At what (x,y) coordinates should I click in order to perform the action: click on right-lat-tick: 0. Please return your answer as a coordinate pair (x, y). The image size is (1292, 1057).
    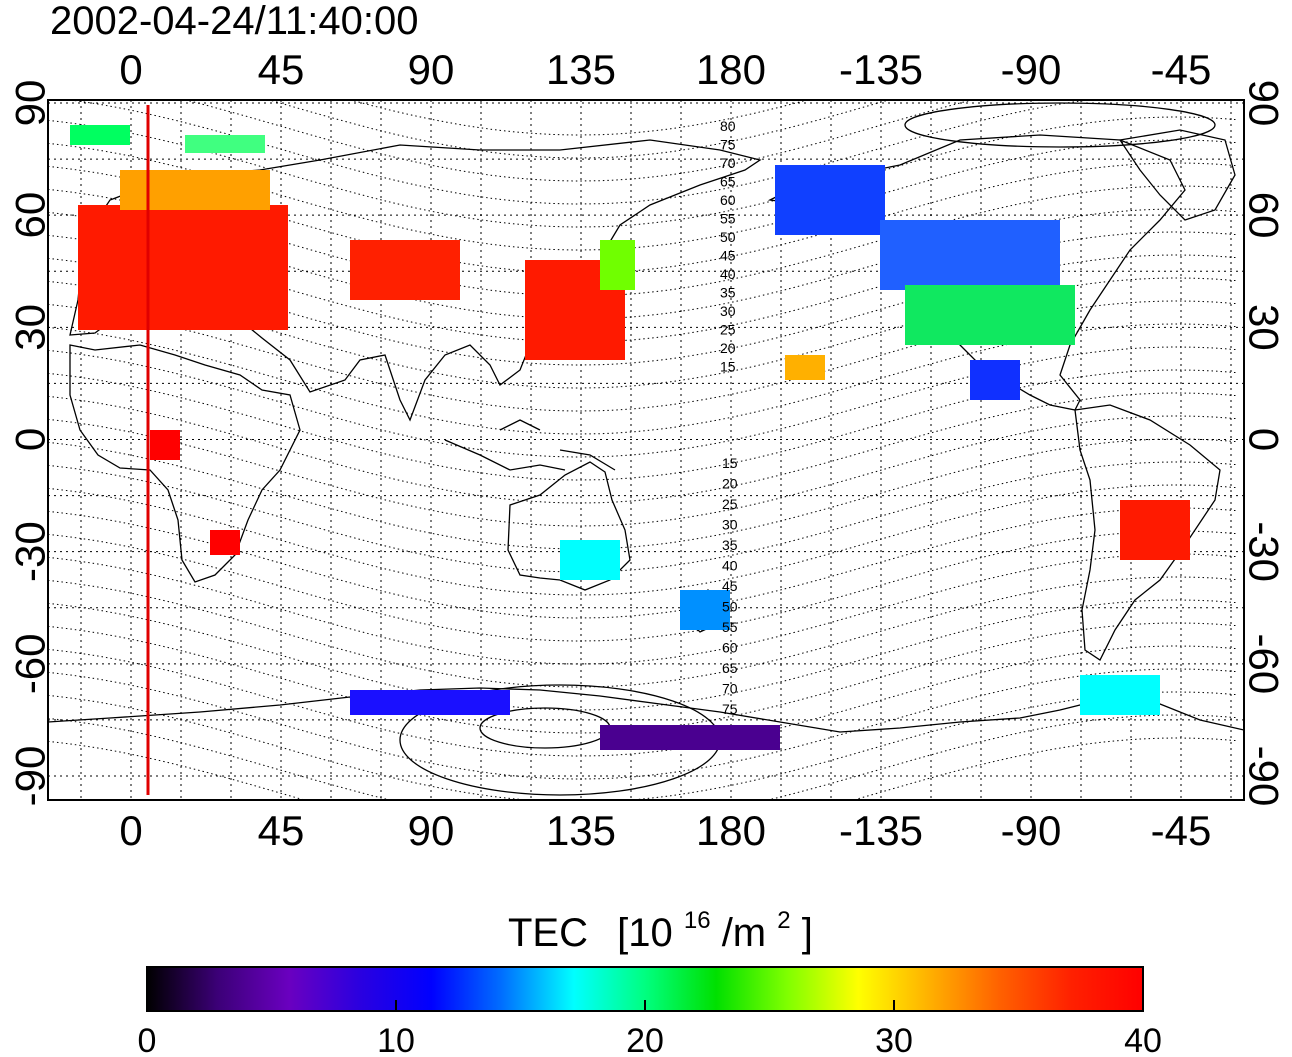
    Looking at the image, I should click on (1263, 439).